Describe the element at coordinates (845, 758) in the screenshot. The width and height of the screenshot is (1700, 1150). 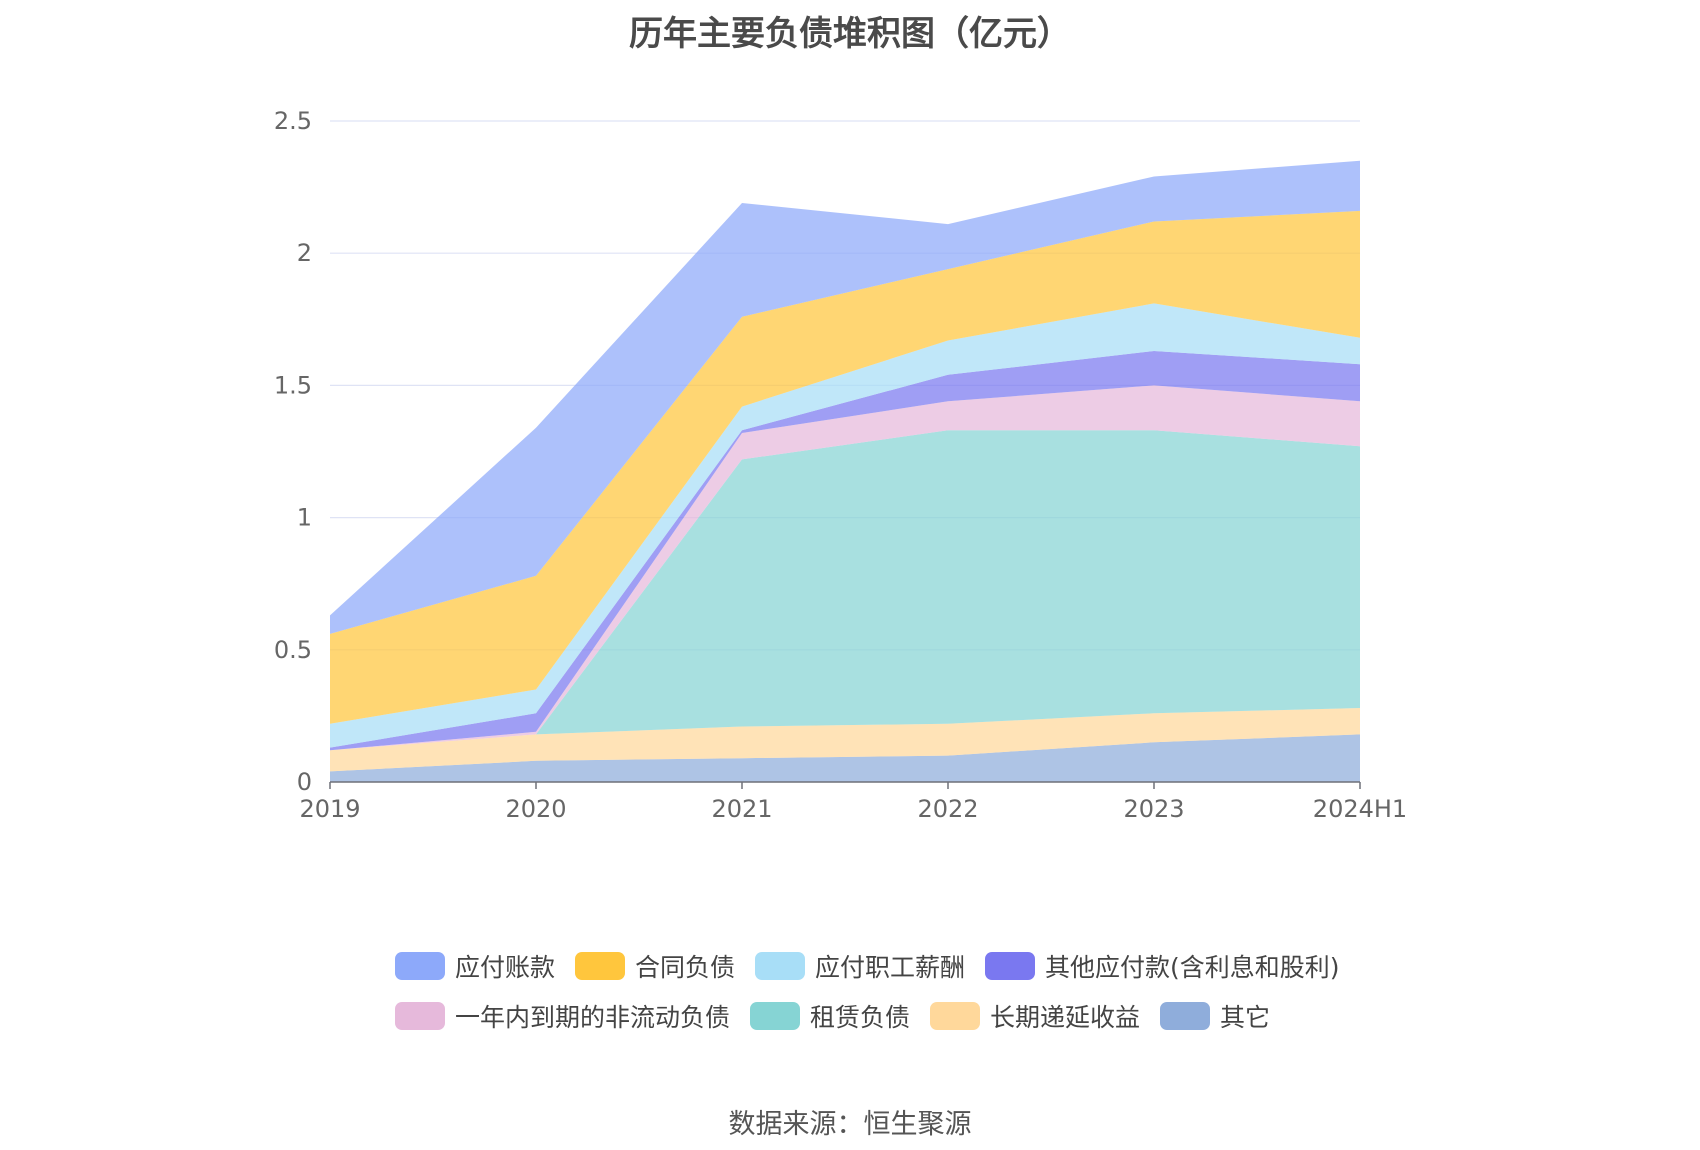
I see `area-其它` at that location.